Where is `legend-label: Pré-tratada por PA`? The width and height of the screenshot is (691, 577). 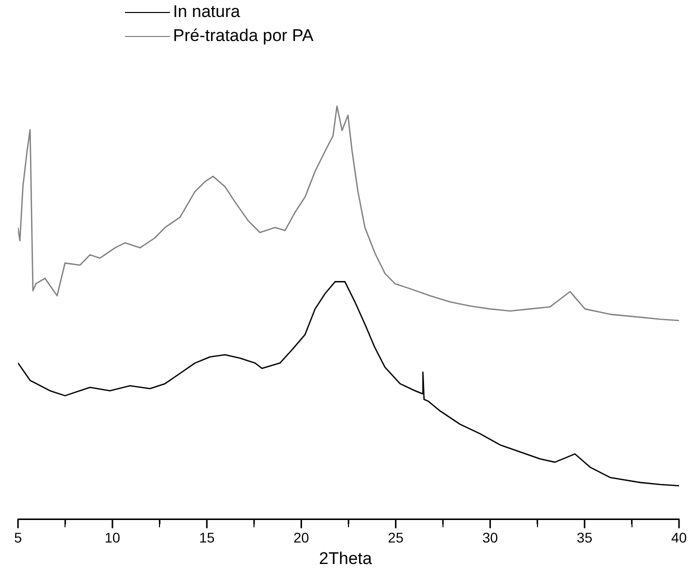 legend-label: Pré-tratada por PA is located at coordinates (243, 36).